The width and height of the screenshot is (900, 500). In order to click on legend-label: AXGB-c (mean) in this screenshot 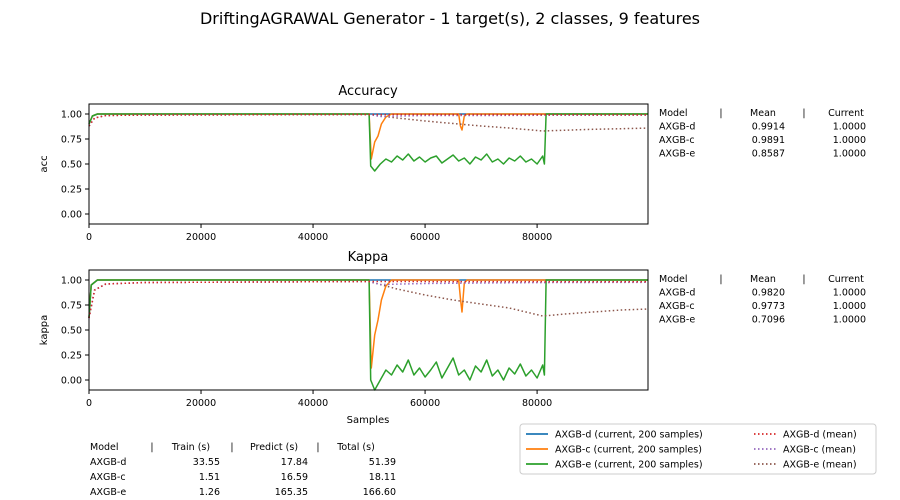, I will do `click(819, 450)`.